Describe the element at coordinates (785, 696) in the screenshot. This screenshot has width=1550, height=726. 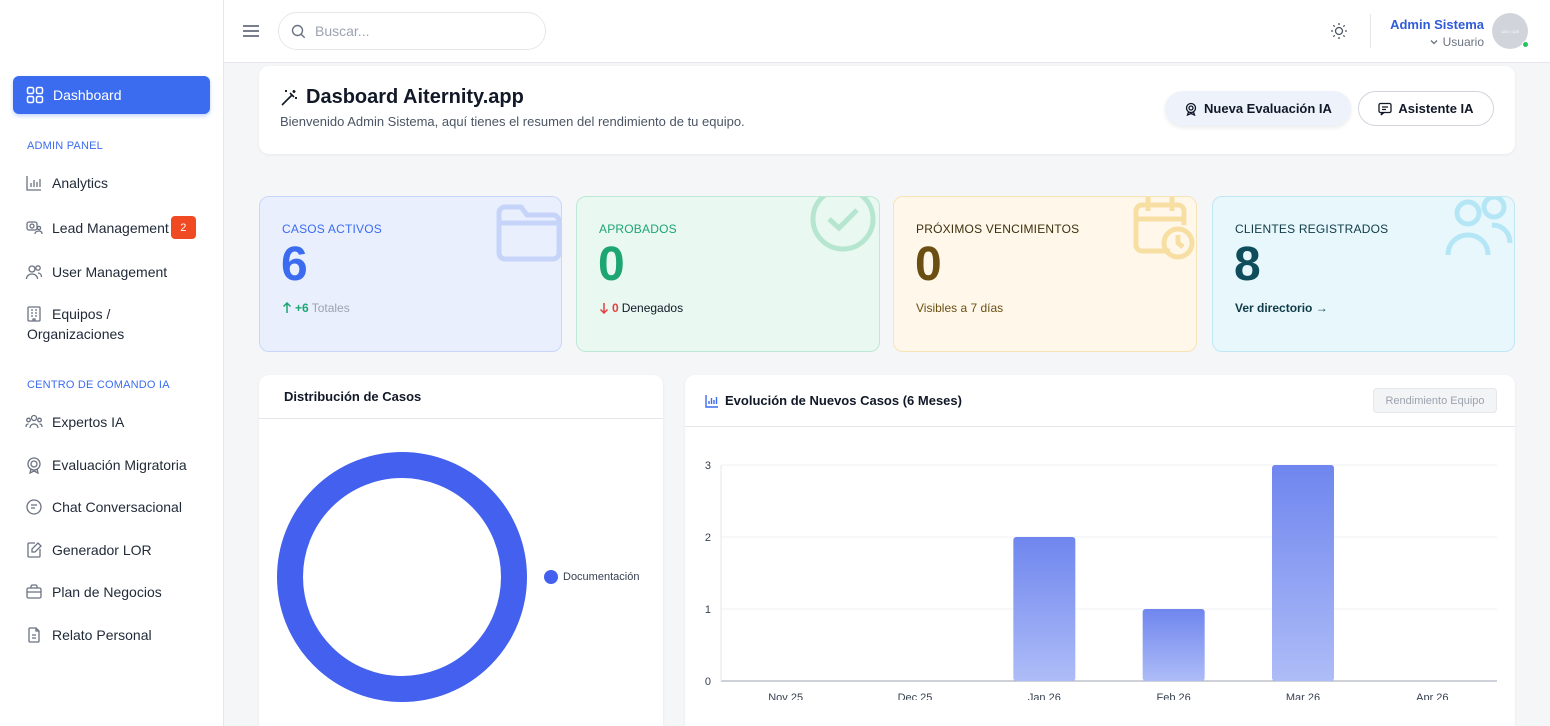
I see `x-tick-label: Nov 25` at that location.